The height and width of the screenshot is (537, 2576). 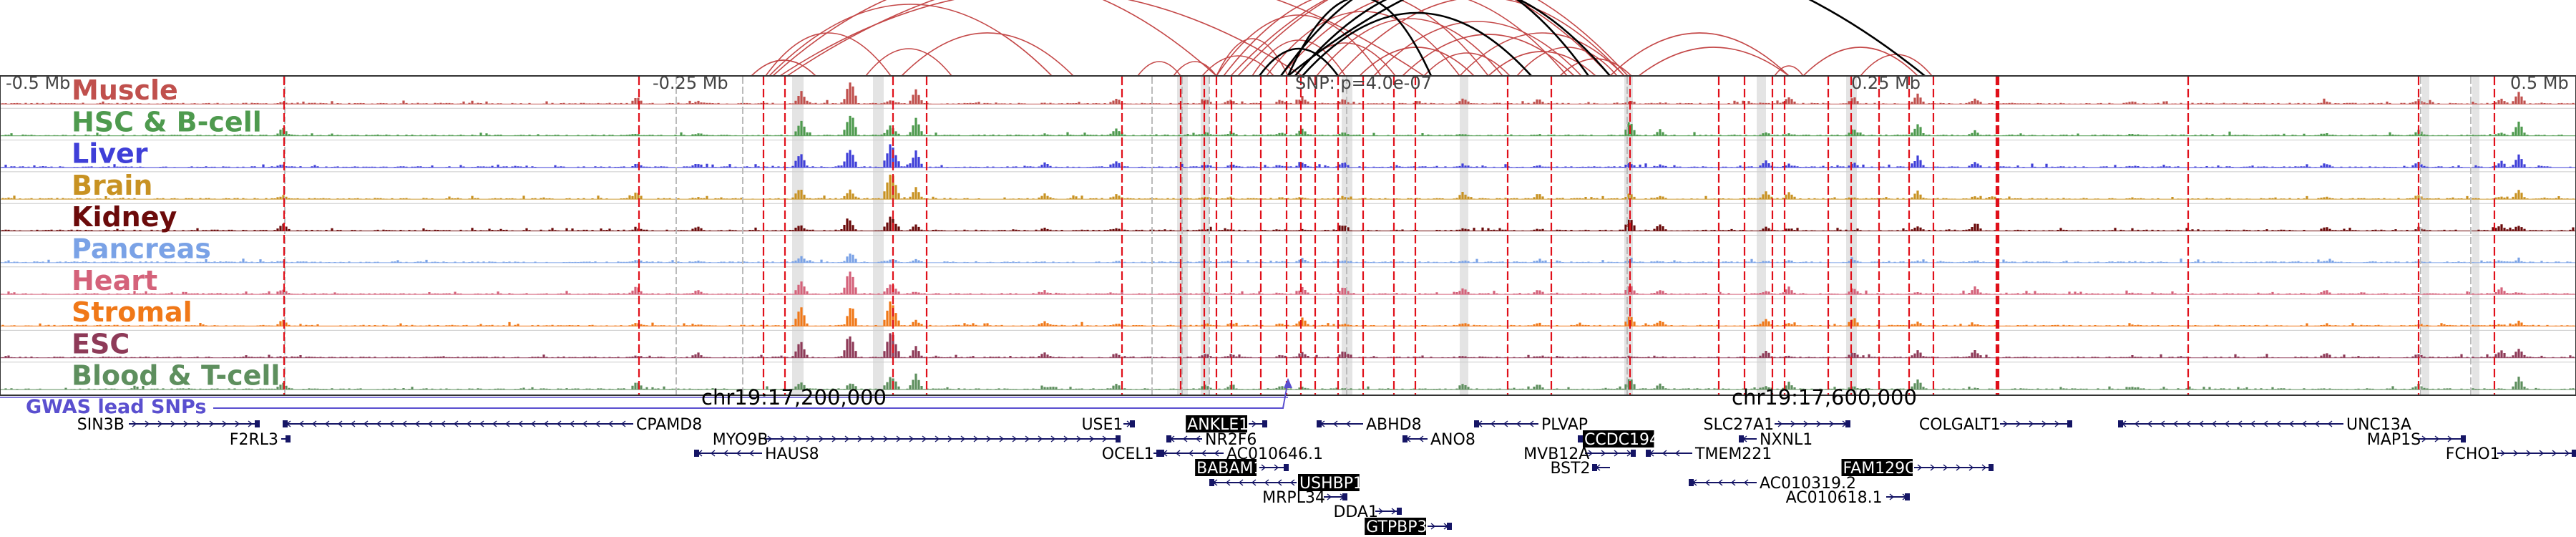 What do you see at coordinates (1531, 425) in the screenshot?
I see `gene-plvap: PLVAP` at bounding box center [1531, 425].